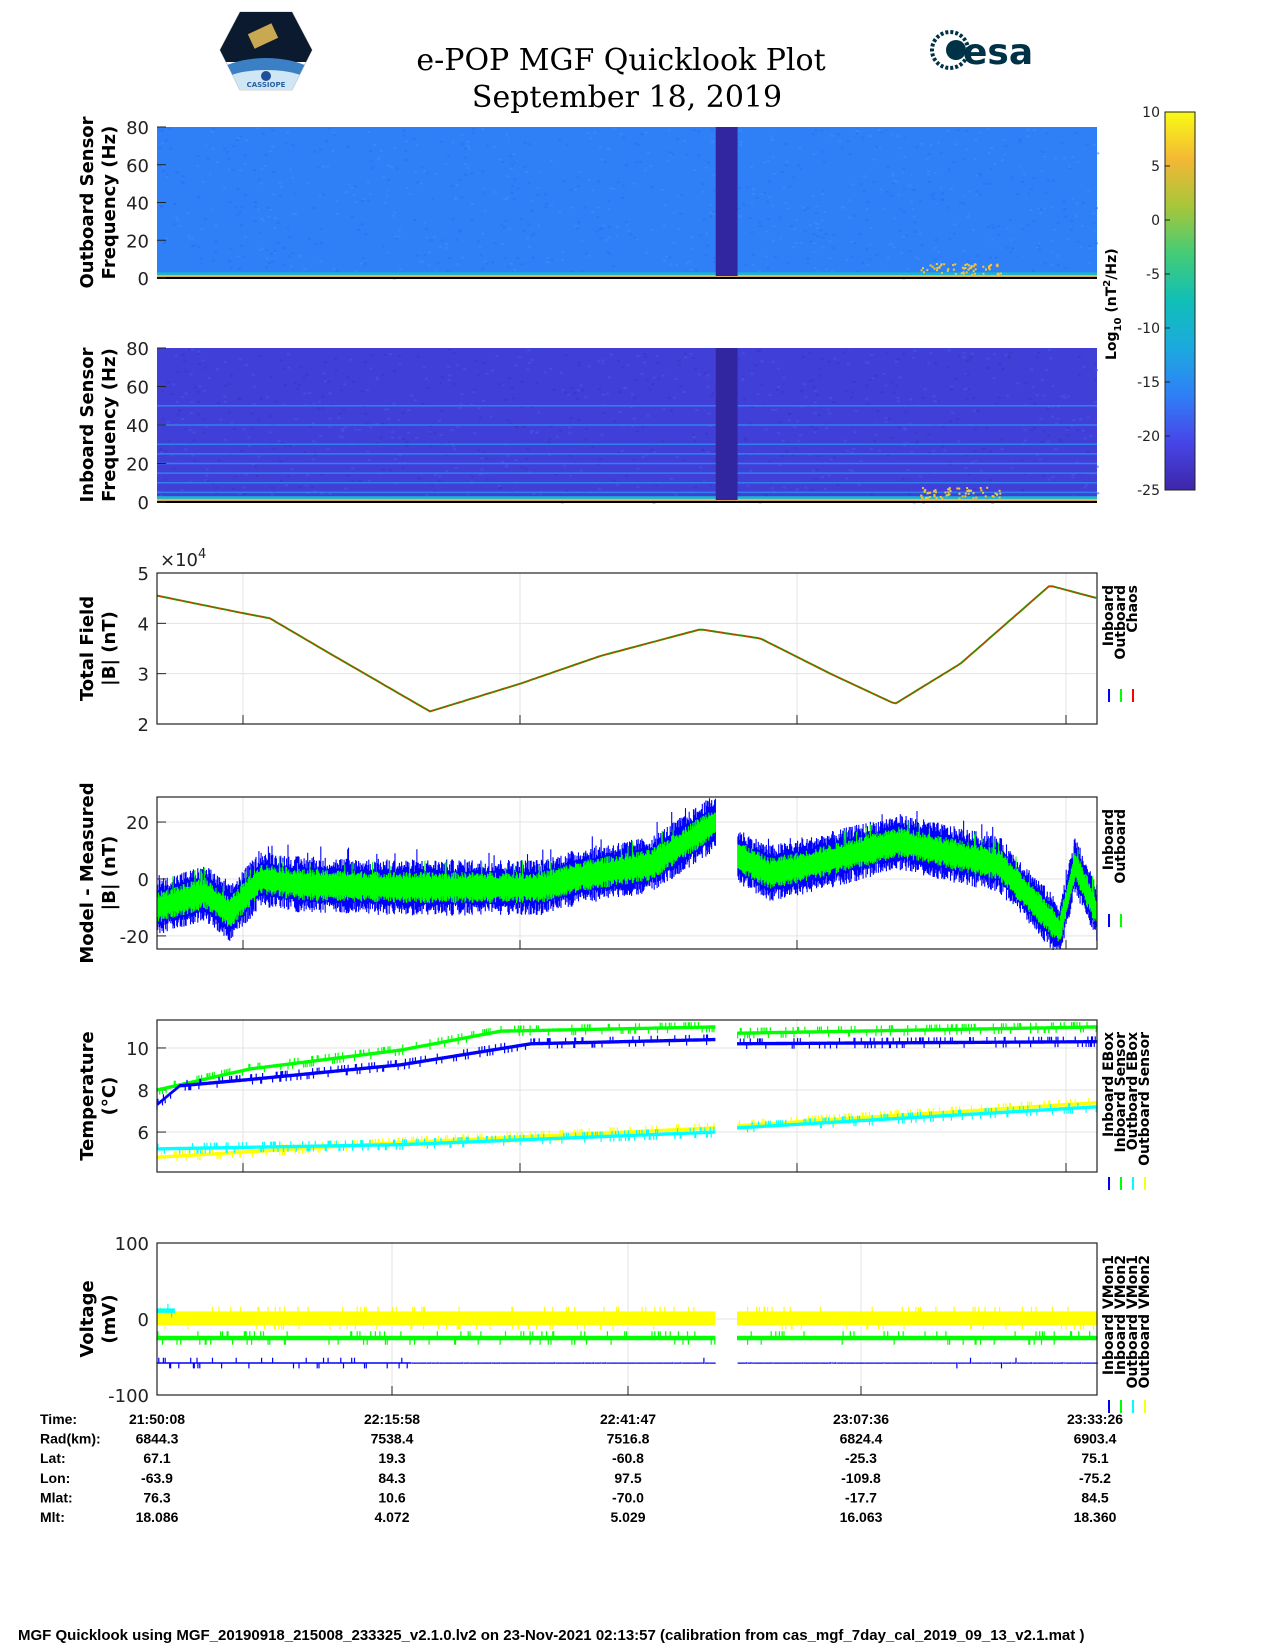 This screenshot has height=1650, width=1275. Describe the element at coordinates (620, 60) in the screenshot. I see `plot-title: e-POP MGF Quicklook Plot` at that location.